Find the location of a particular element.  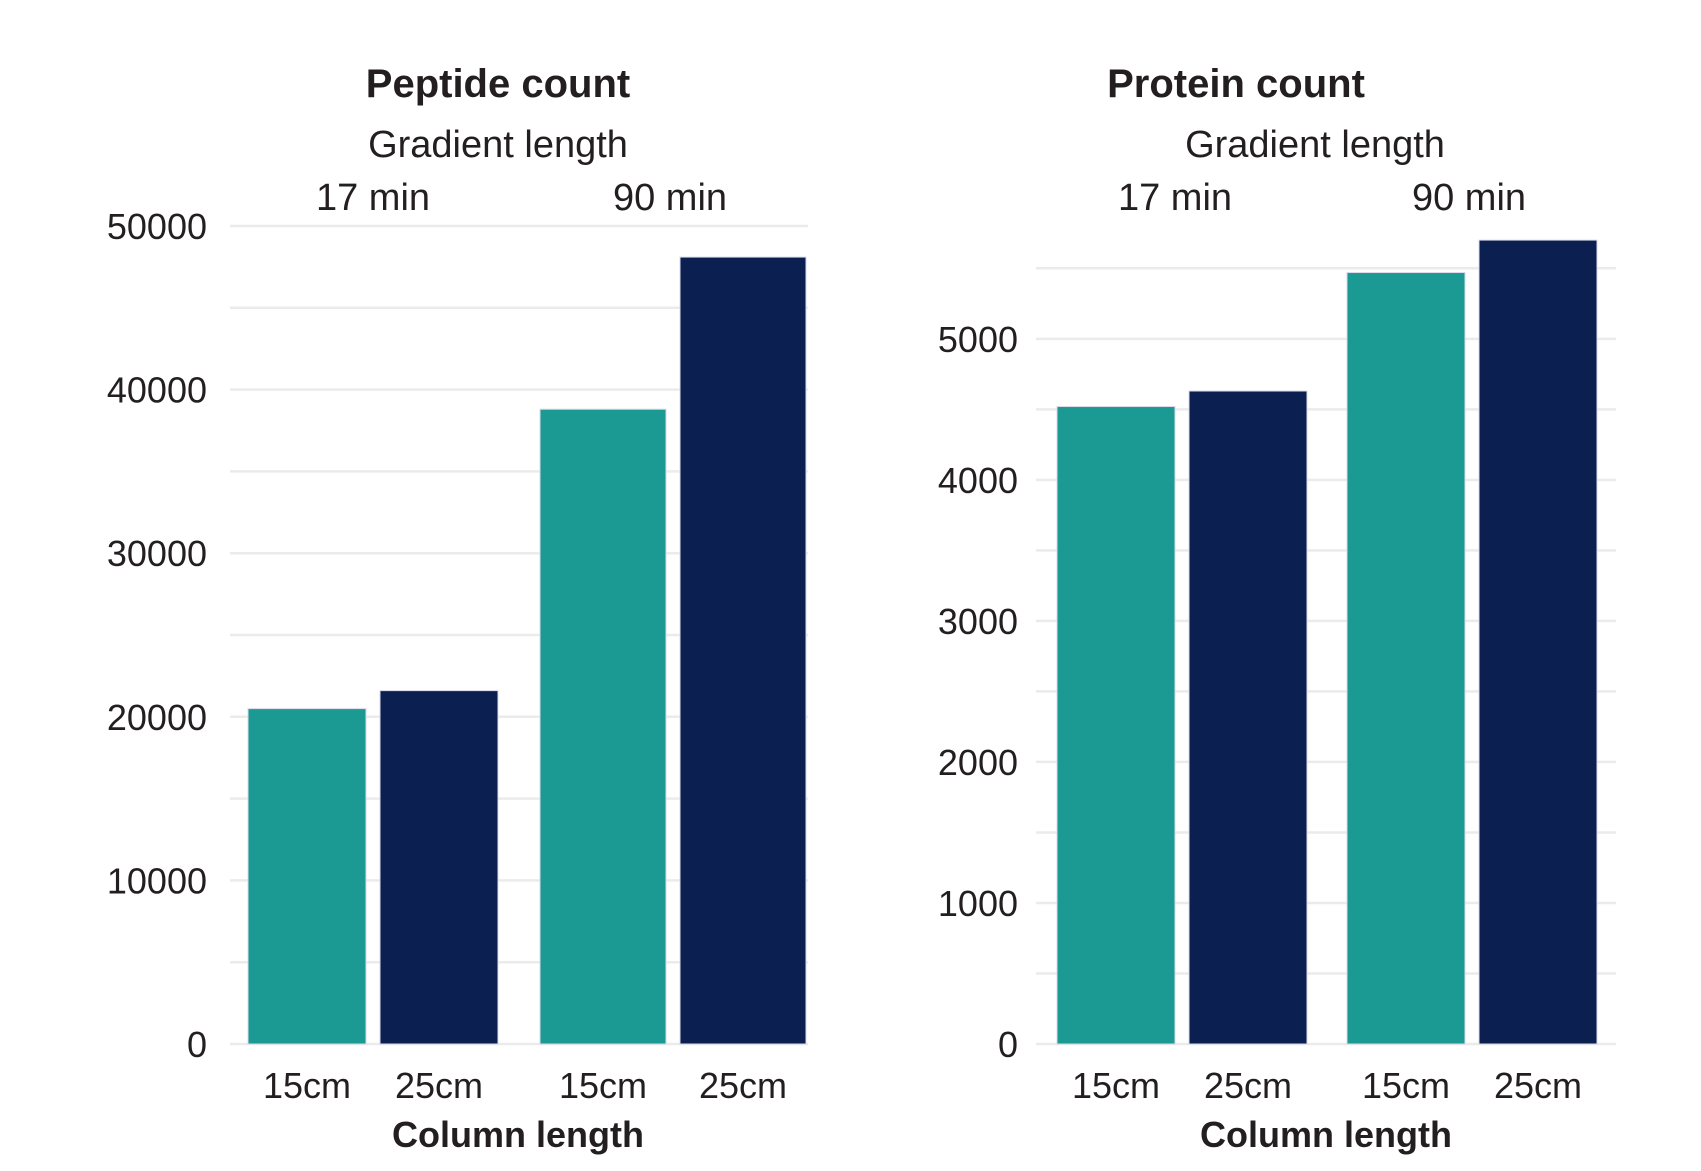

y-tick-label: 40000 is located at coordinates (157, 390).